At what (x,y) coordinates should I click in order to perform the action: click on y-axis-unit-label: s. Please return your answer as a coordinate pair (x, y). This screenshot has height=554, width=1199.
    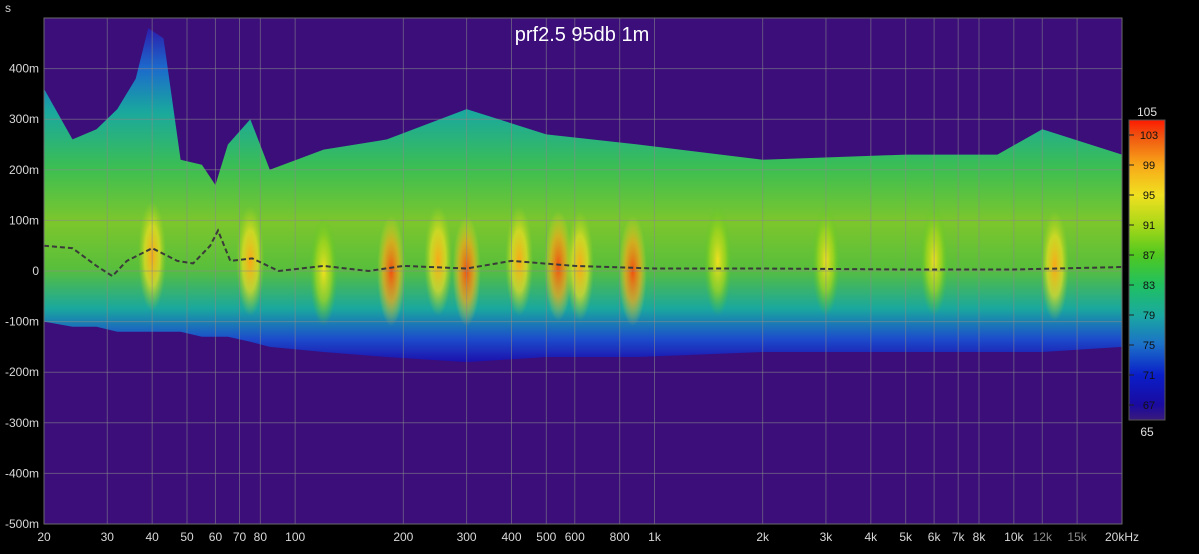
    Looking at the image, I should click on (8, 8).